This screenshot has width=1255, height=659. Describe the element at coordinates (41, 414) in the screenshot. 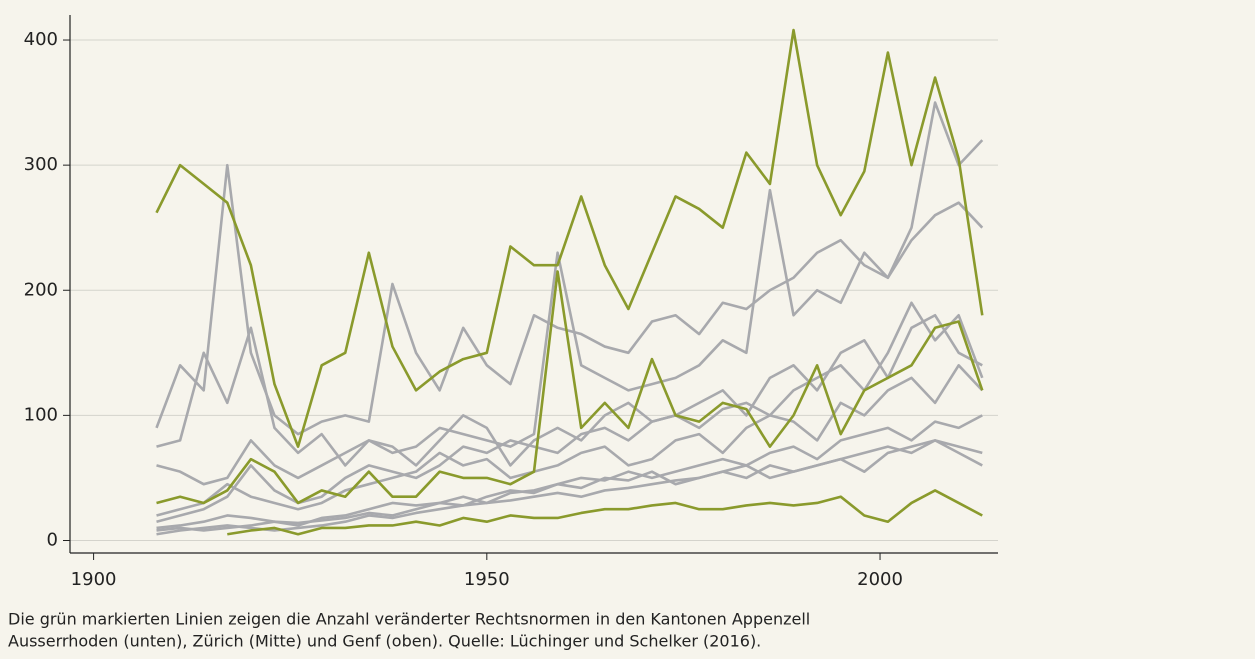

I see `y-tick-label: 100` at that location.